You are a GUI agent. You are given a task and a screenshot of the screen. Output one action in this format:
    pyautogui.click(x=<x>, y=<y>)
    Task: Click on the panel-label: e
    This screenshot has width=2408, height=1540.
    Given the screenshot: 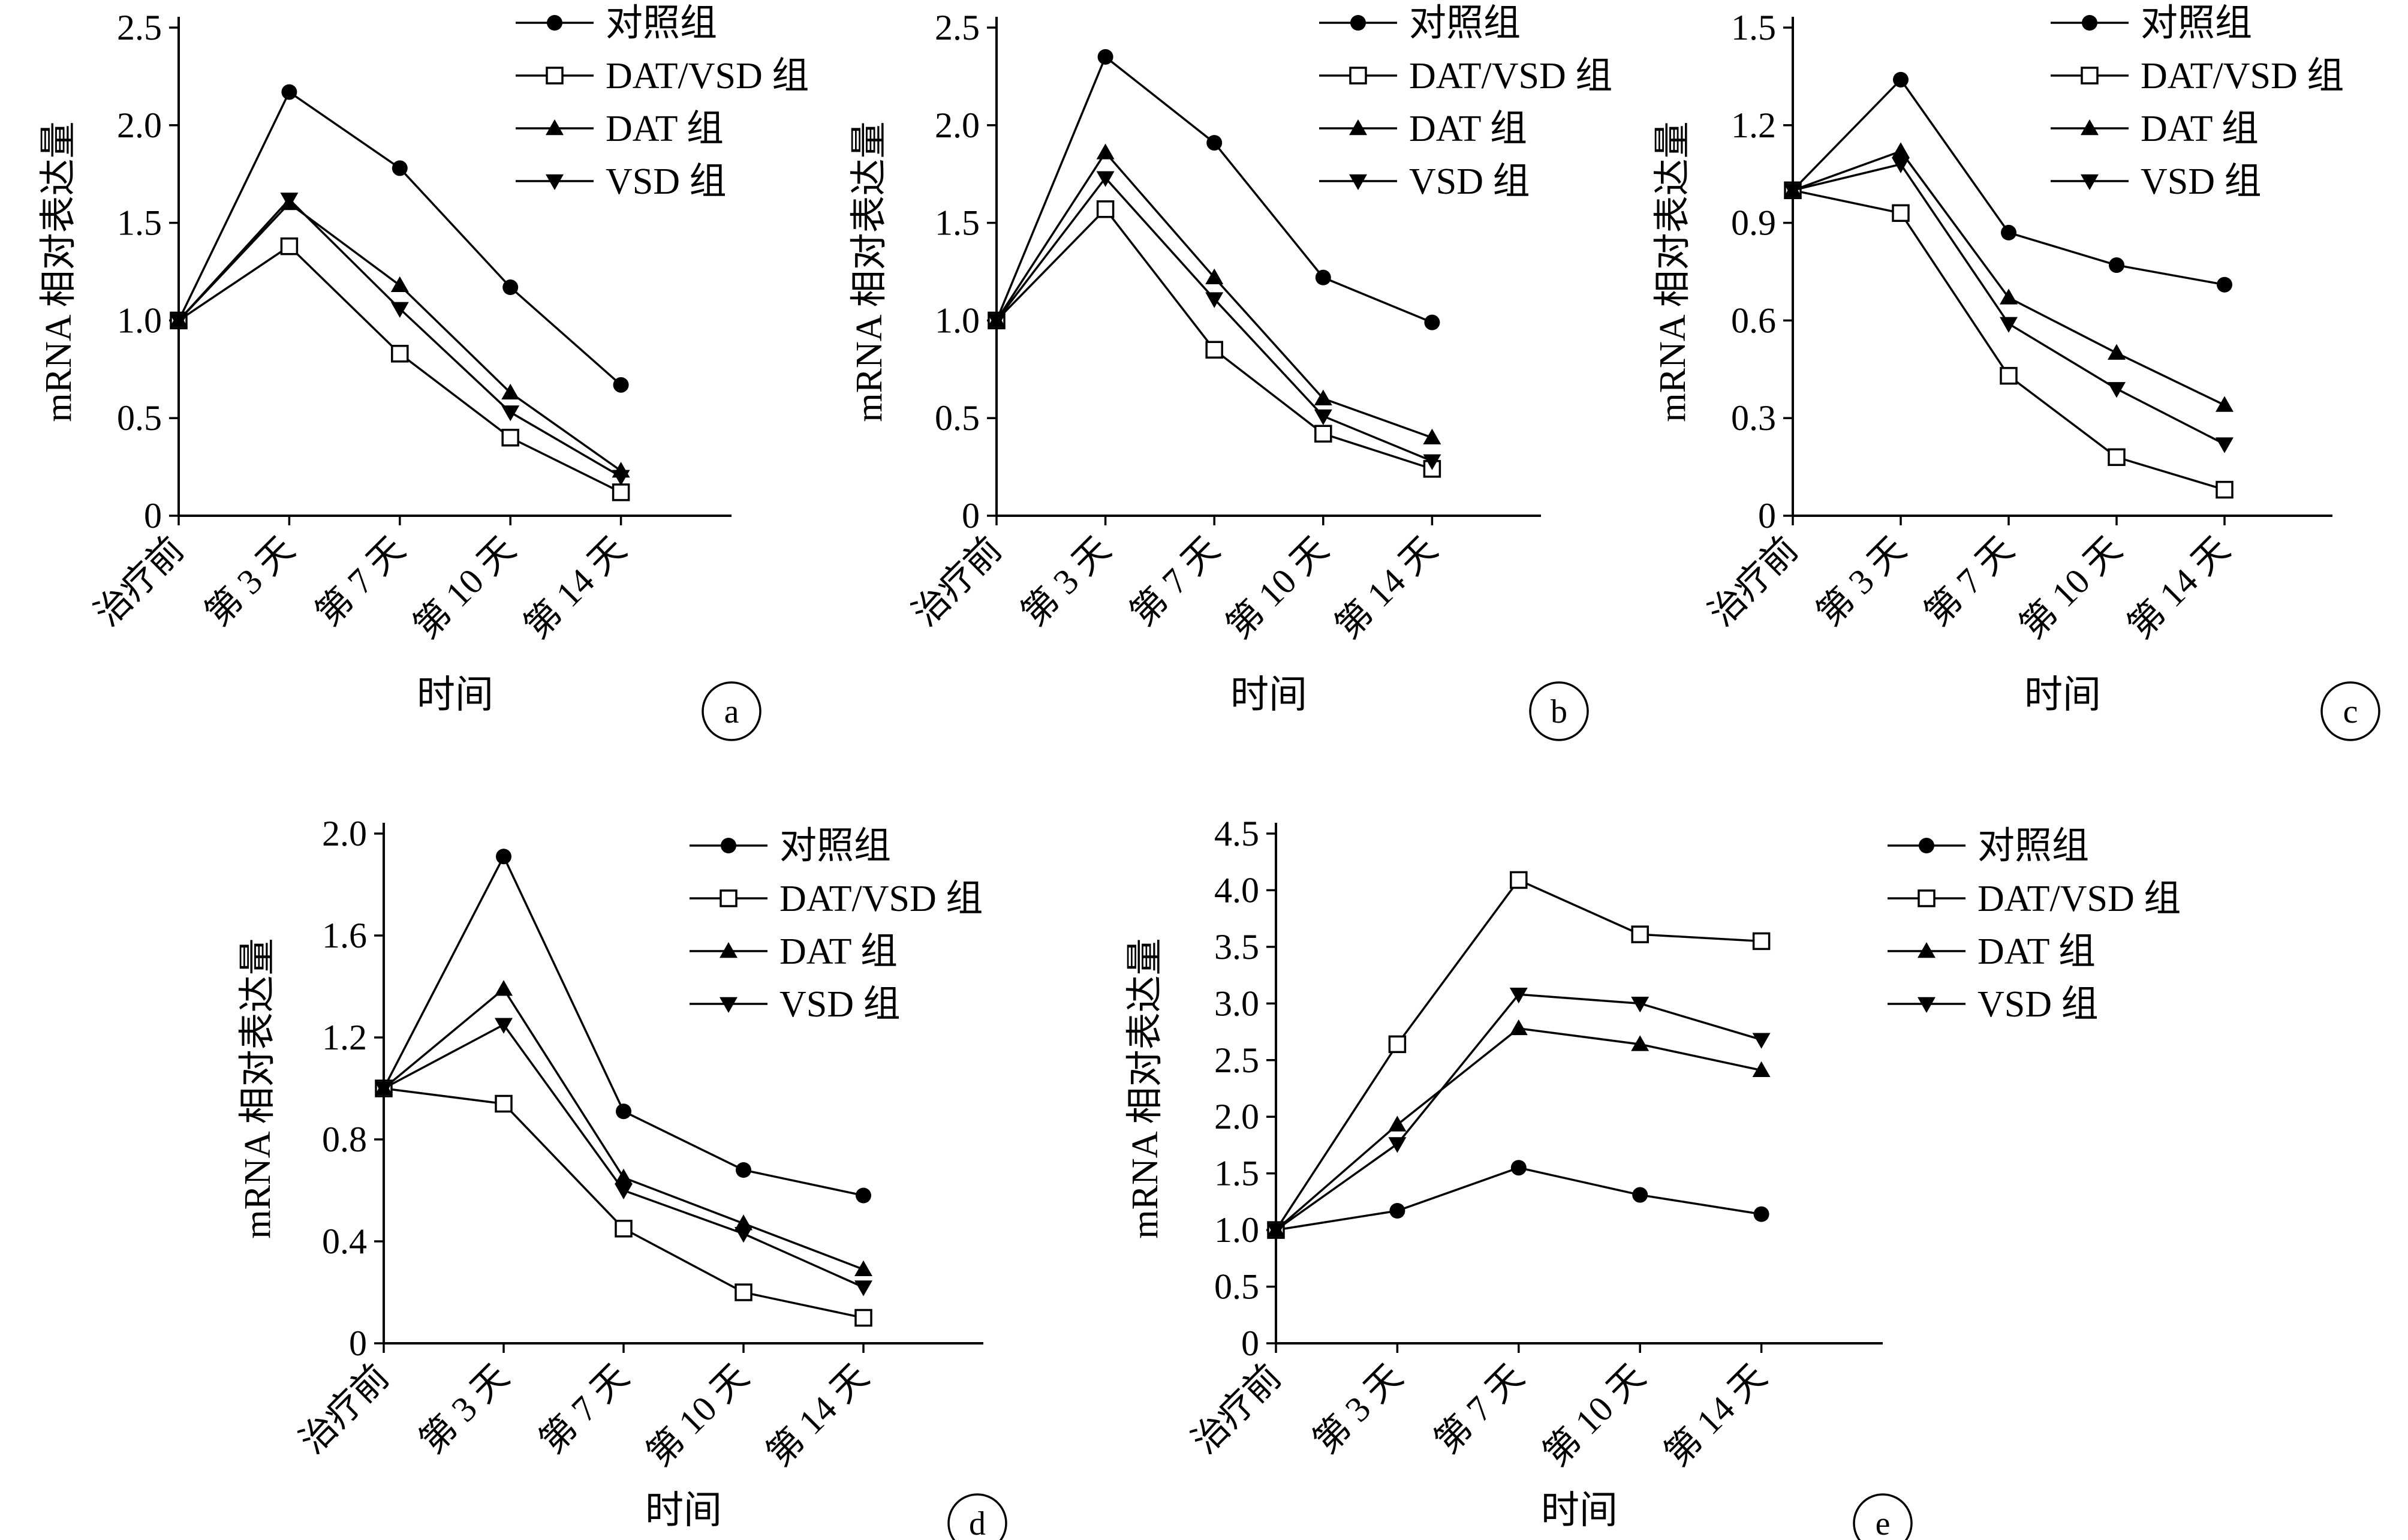 What is the action you would take?
    pyautogui.click(x=1883, y=1522)
    